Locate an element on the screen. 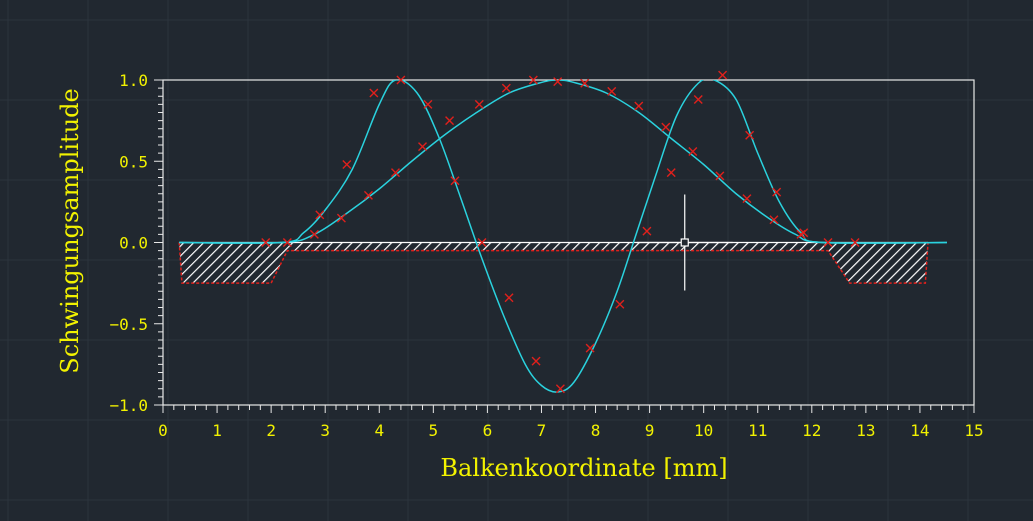  x-tick-label: 10 is located at coordinates (703, 430).